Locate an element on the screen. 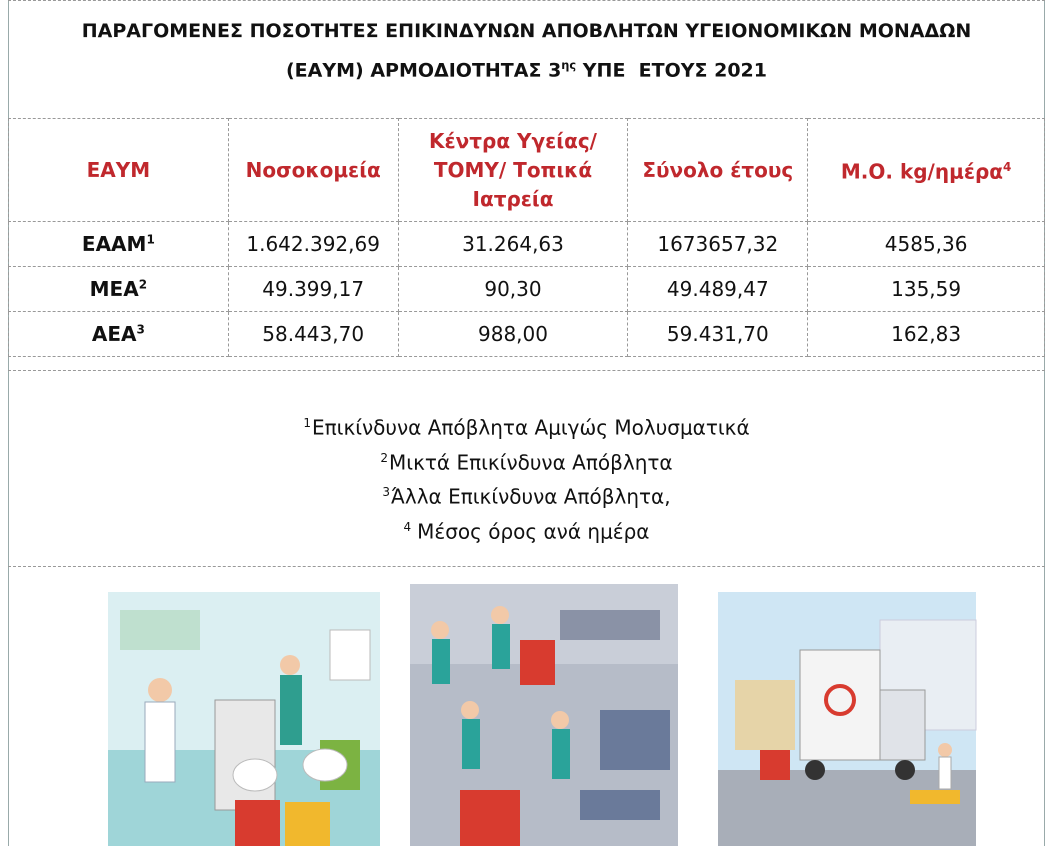 The image size is (1053, 846). footnote-text: Μικτά Επικίνδυνα Απόβλητα is located at coordinates (531, 462).